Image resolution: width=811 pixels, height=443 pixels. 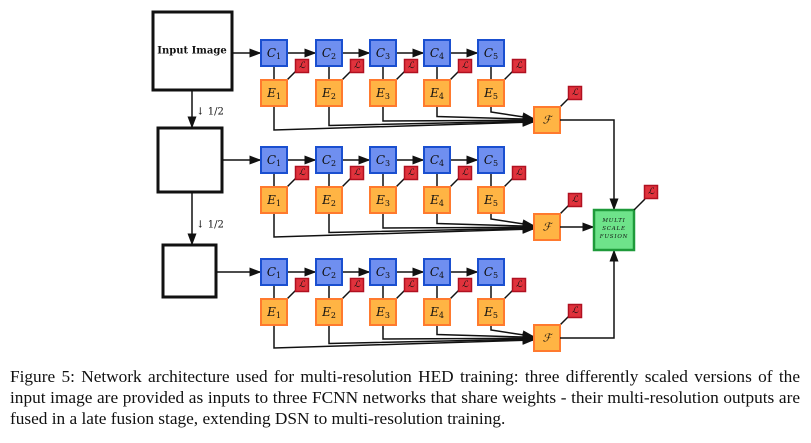 I want to click on side-output-label: E4, so click(x=436, y=312).